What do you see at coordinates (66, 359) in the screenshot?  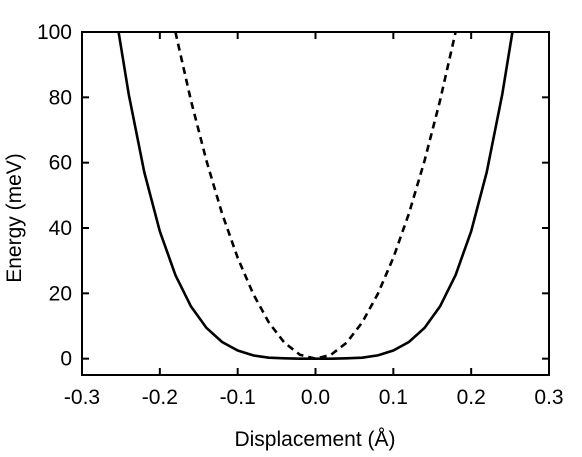 I see `y-tick-label: 0` at bounding box center [66, 359].